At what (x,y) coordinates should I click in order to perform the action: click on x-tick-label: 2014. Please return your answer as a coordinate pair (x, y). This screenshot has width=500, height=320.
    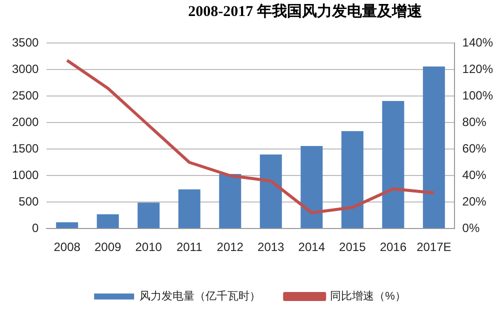
    Looking at the image, I should click on (312, 247).